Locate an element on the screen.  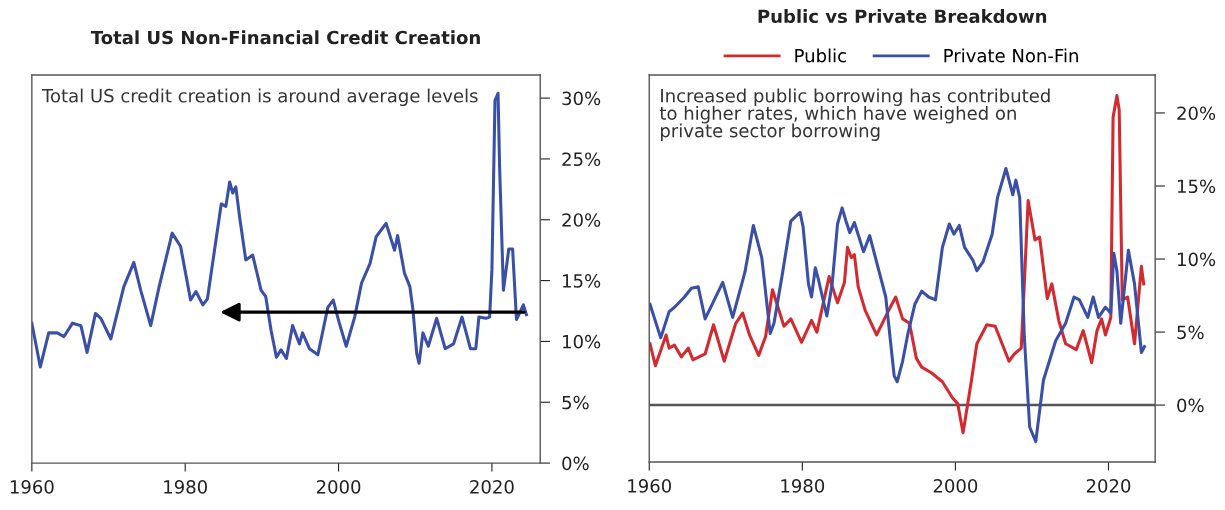
annotation: Total US credit creation is around average levels is located at coordinates (259, 97).